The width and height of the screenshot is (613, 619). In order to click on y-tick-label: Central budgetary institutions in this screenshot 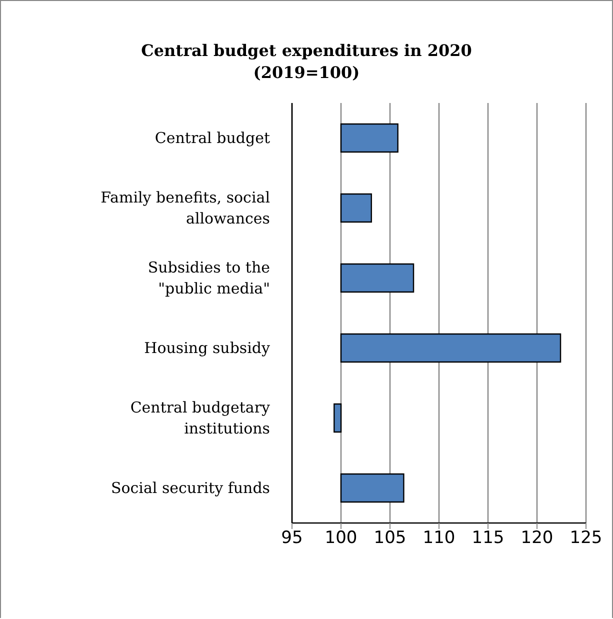, I will do `click(200, 418)`.